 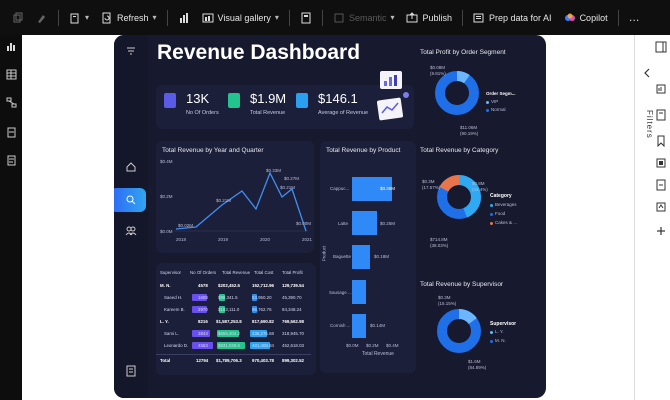 What do you see at coordinates (647, 73) in the screenshot?
I see `chevron-left-icon` at bounding box center [647, 73].